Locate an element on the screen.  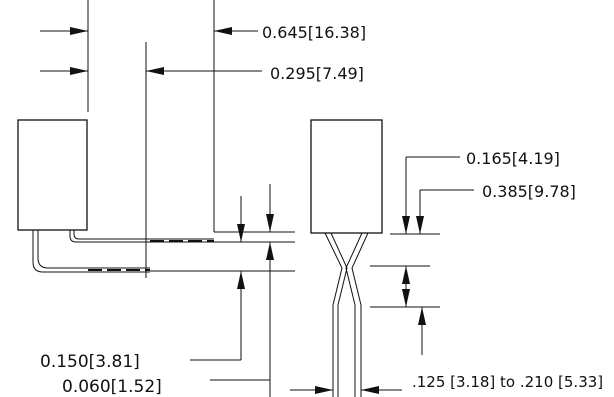
arrow-diameter-b-down is located at coordinates (270, 223).